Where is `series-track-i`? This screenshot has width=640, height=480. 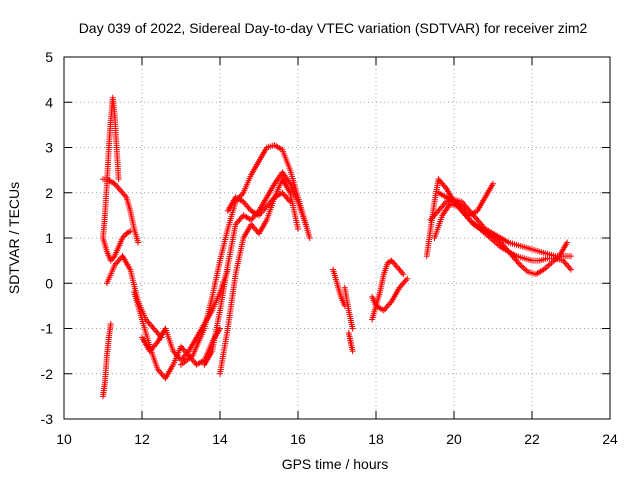
series-track-i is located at coordinates (257, 268).